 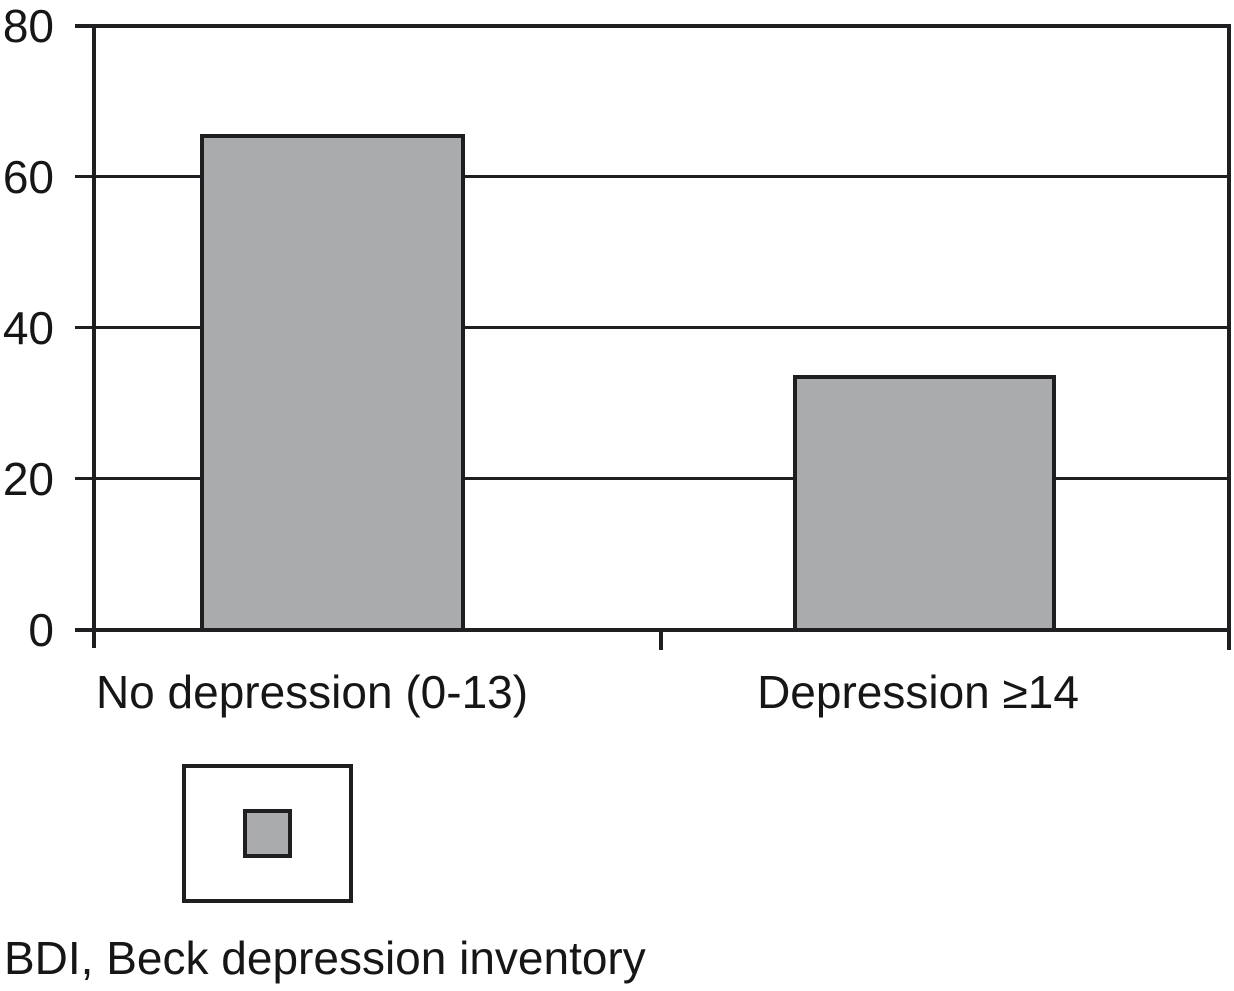 What do you see at coordinates (325, 958) in the screenshot?
I see `figure-caption: BDI, Beck depression inventory` at bounding box center [325, 958].